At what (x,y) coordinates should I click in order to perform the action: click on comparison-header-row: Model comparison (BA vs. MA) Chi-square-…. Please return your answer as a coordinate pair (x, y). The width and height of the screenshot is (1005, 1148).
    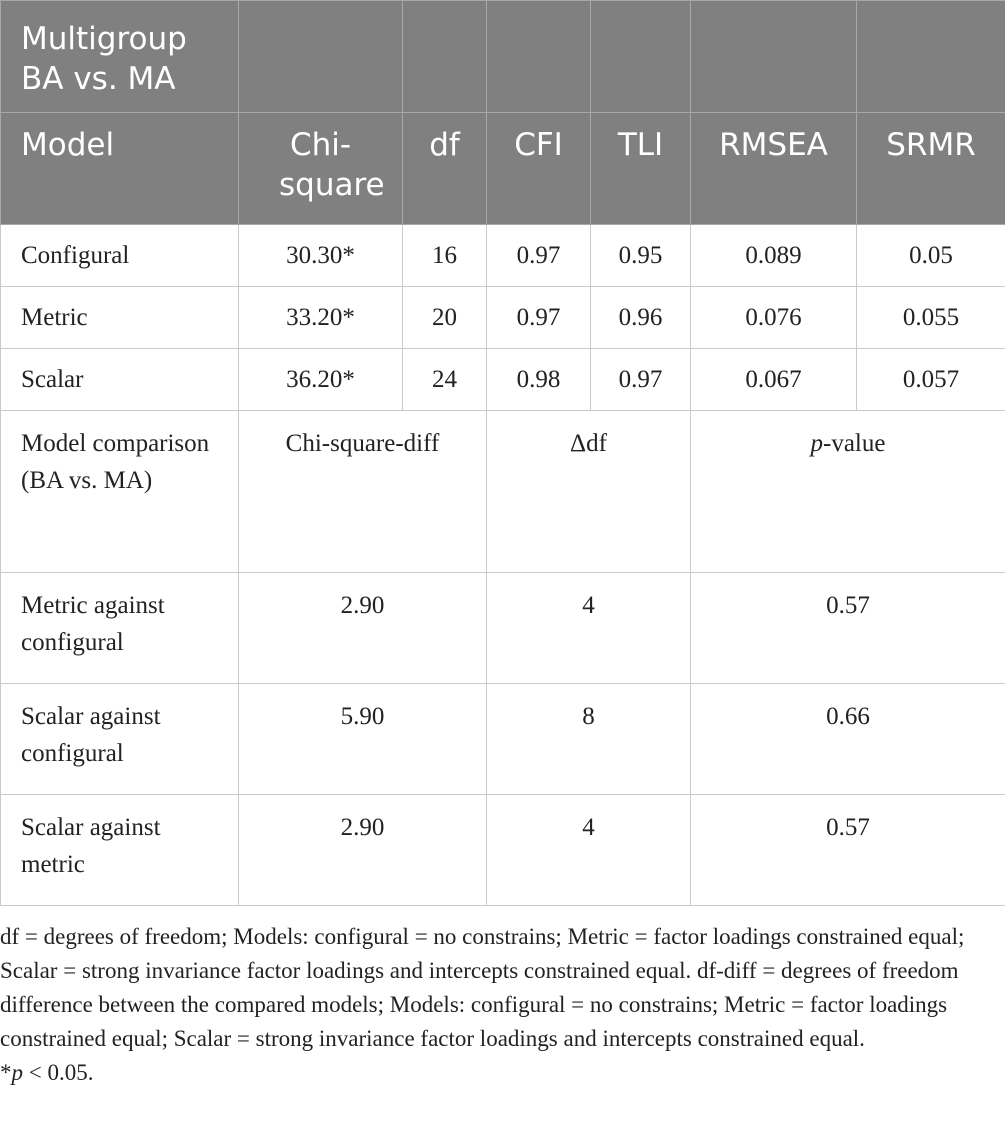
    Looking at the image, I should click on (502, 491).